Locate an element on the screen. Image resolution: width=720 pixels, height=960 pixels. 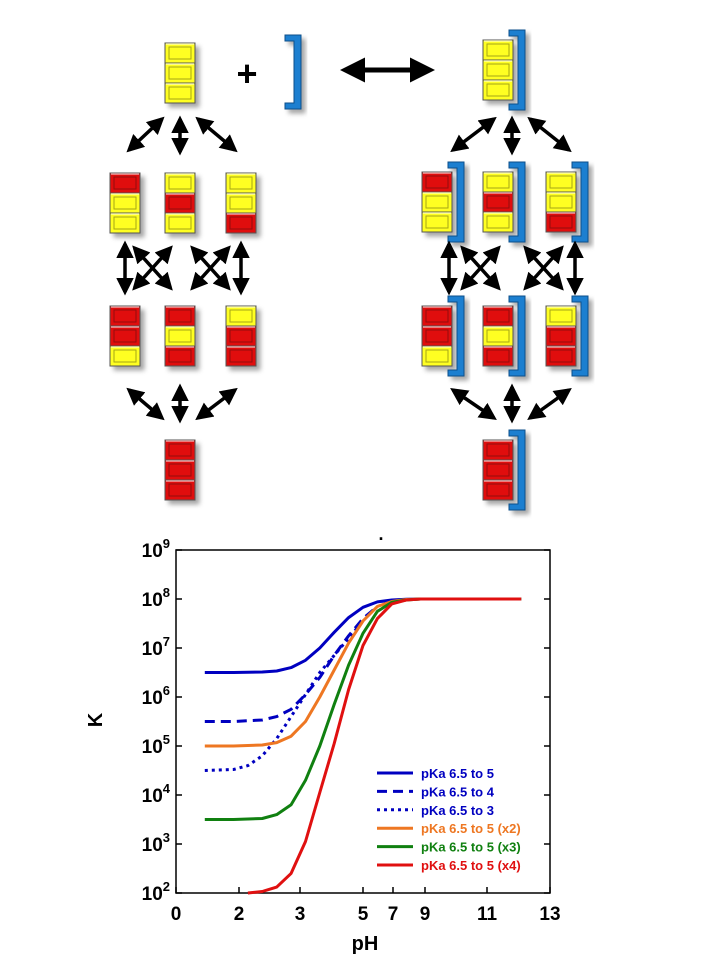
free-arrow-top-right is located at coordinates (216, 134).